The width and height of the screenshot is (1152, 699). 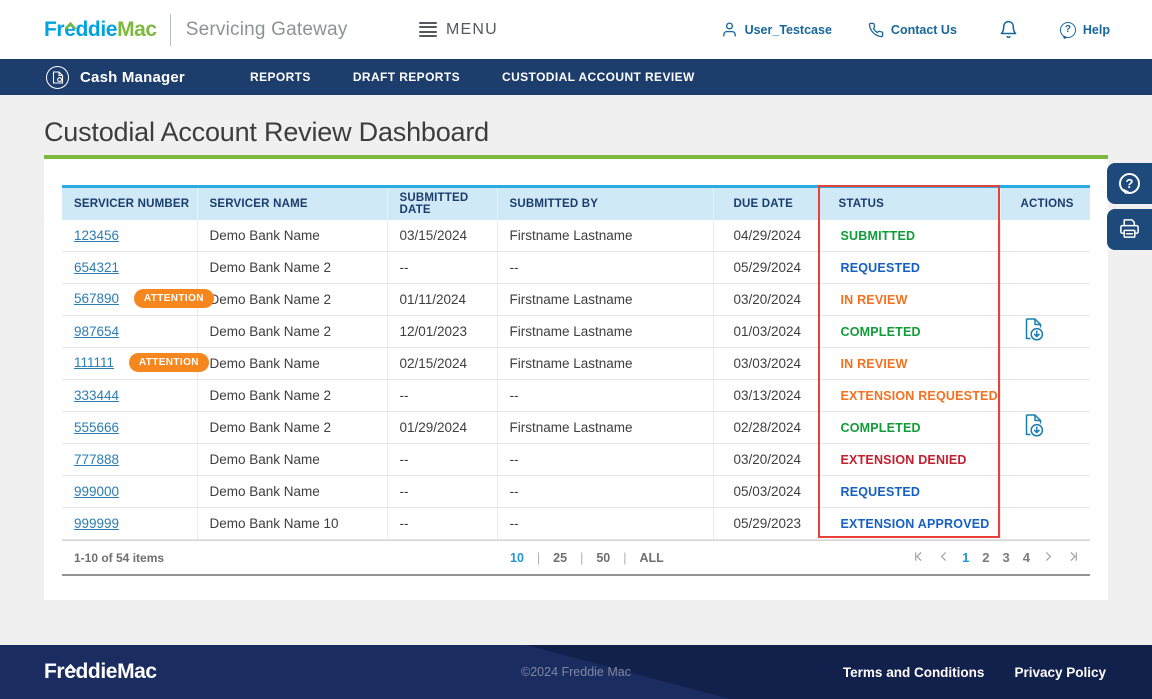 I want to click on faq-icon: ?, so click(x=1129, y=183).